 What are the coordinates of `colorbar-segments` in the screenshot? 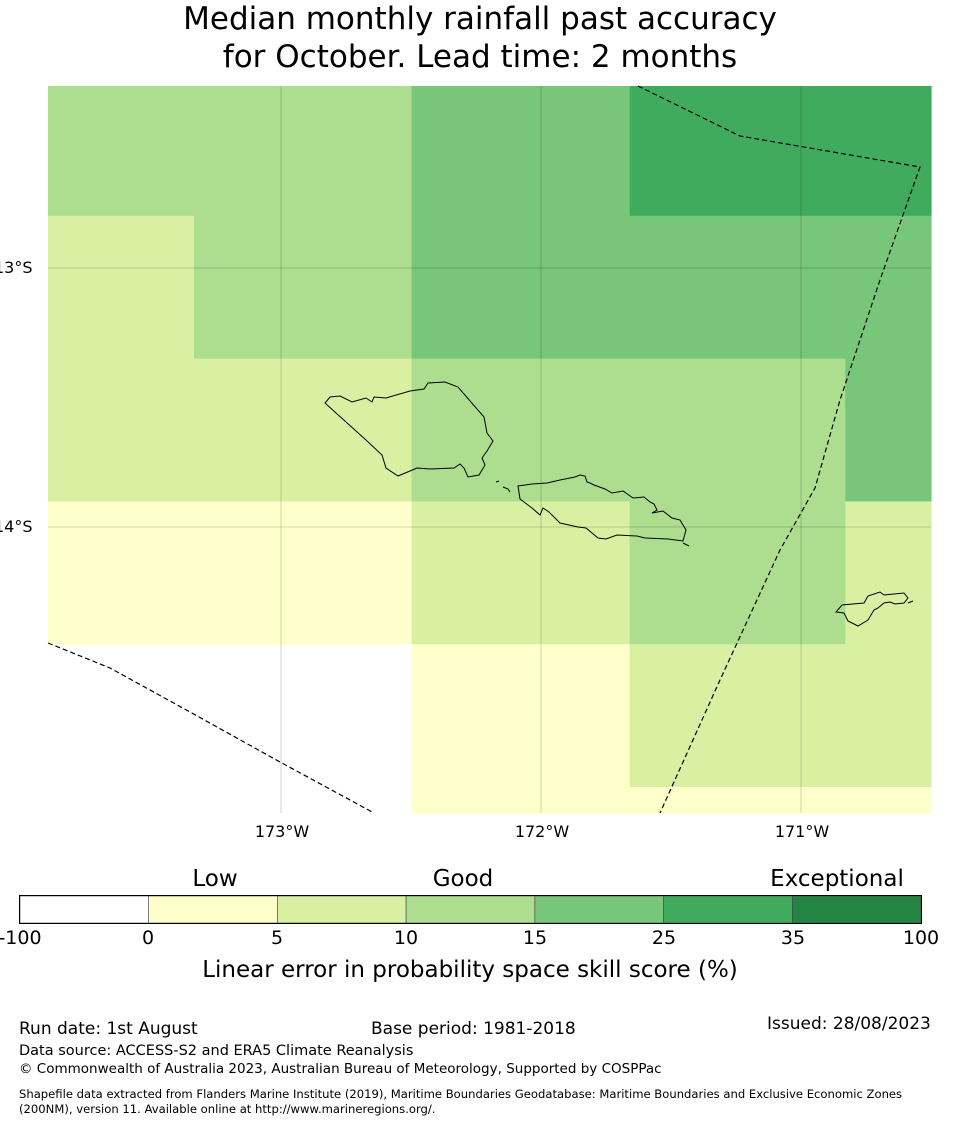 It's located at (470, 909).